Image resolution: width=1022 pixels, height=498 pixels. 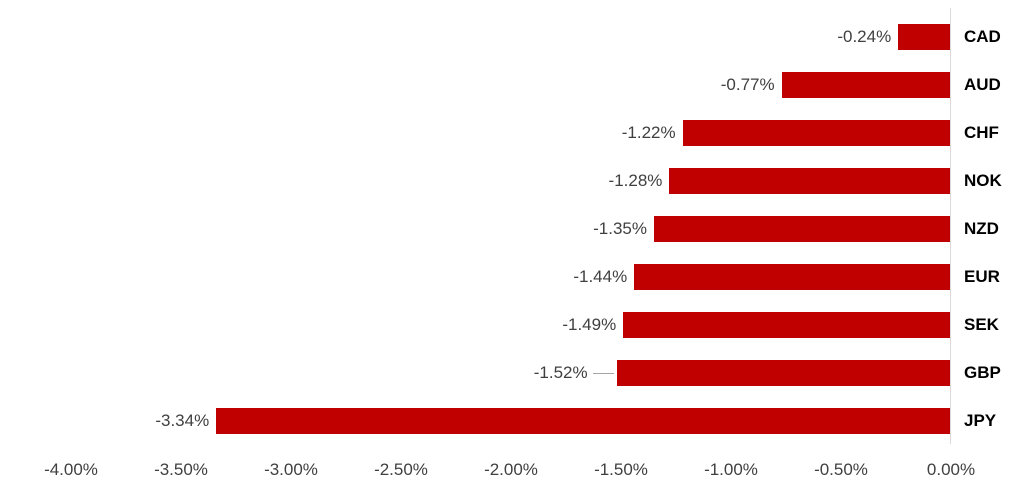 I want to click on data-label-leader-line, so click(x=603, y=373).